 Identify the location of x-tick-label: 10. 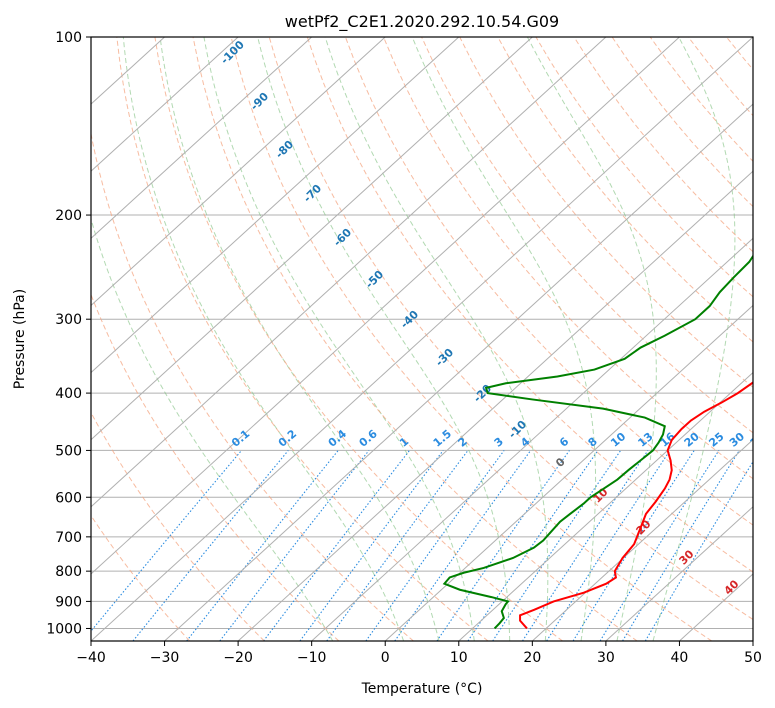
(459, 658).